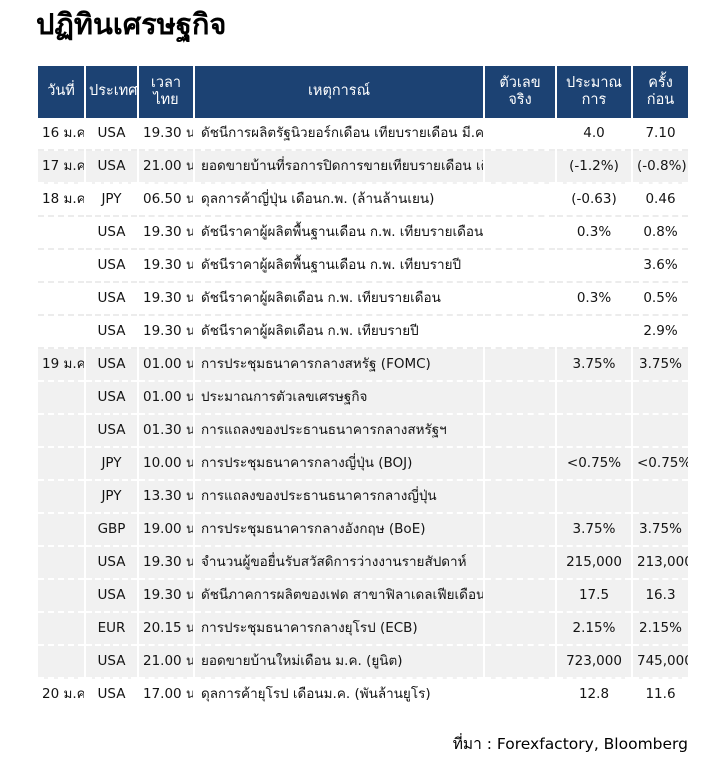 Image resolution: width=716 pixels, height=767 pixels. Describe the element at coordinates (660, 200) in the screenshot. I see `cell-previous: 0.46` at that location.